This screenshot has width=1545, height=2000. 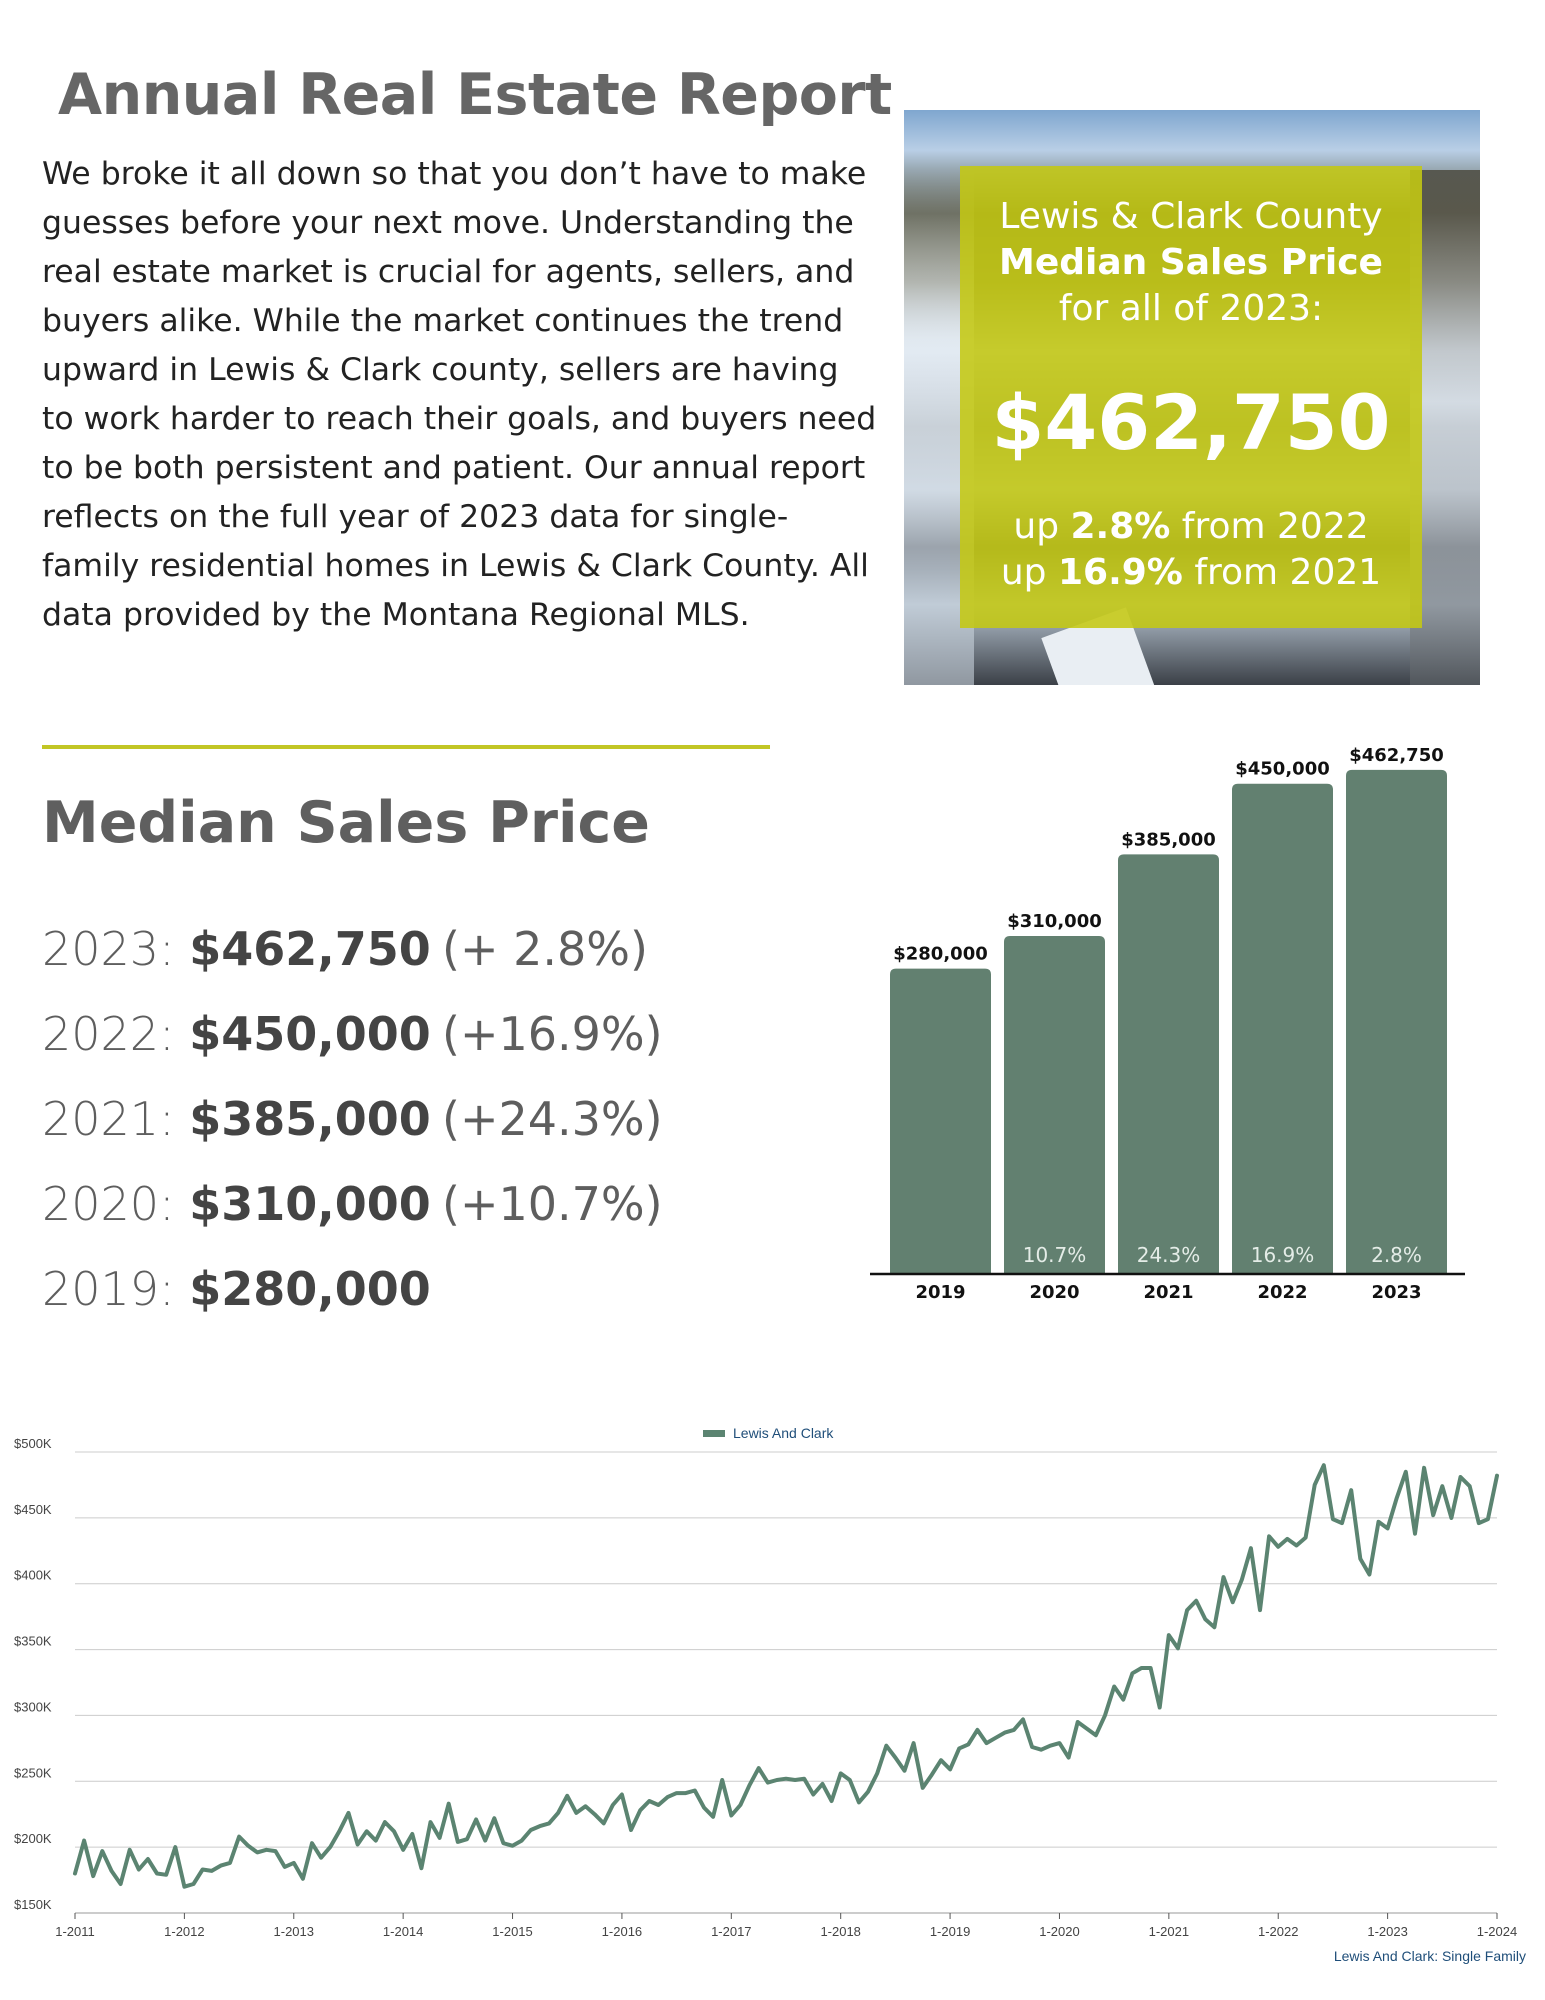 I want to click on x-tick-label: 1-2017, so click(x=731, y=1931).